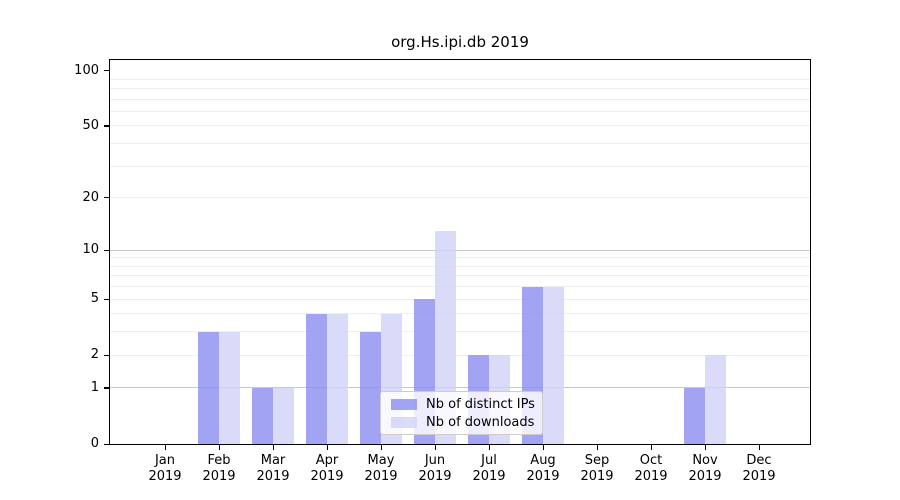 The height and width of the screenshot is (500, 900). Describe the element at coordinates (219, 447) in the screenshot. I see `x-tick-mark-feb` at that location.